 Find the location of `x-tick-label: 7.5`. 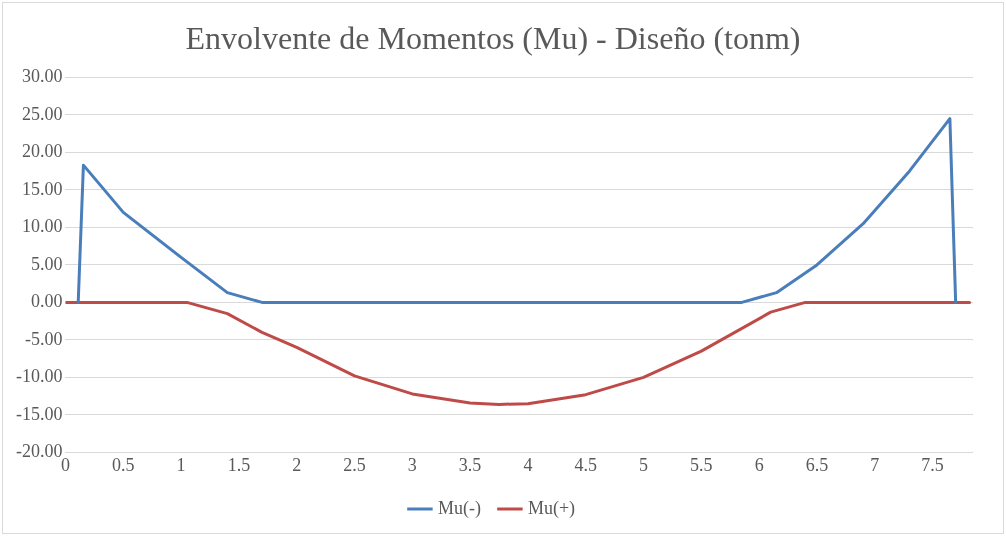

x-tick-label: 7.5 is located at coordinates (932, 464).